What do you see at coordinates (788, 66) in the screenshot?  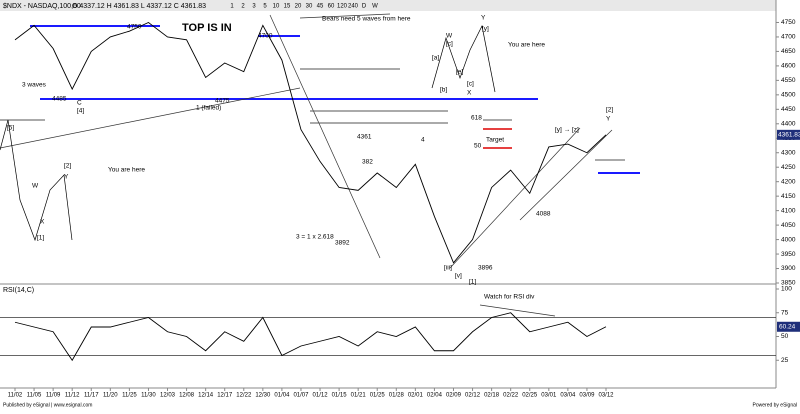 I see `y-tick-label: 4600` at bounding box center [788, 66].